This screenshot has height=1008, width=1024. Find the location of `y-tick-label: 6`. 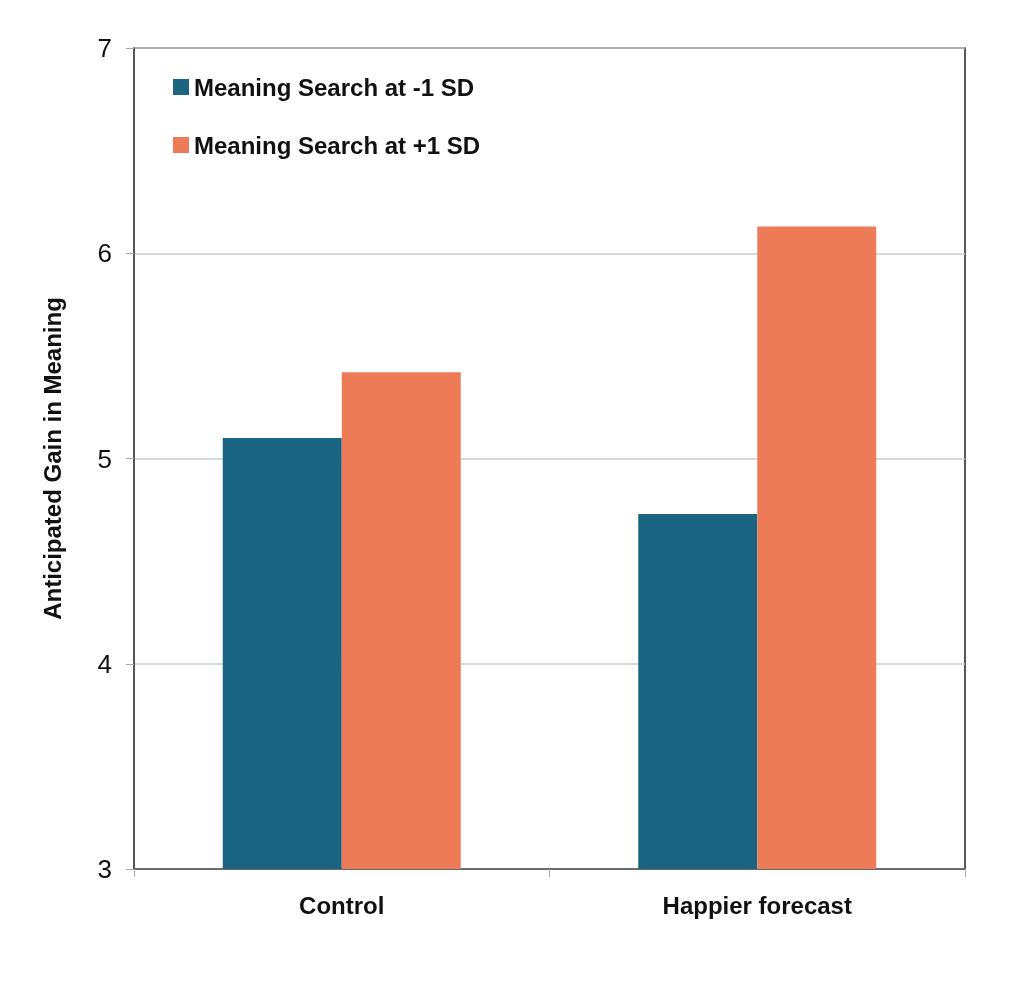

y-tick-label: 6 is located at coordinates (104, 253).